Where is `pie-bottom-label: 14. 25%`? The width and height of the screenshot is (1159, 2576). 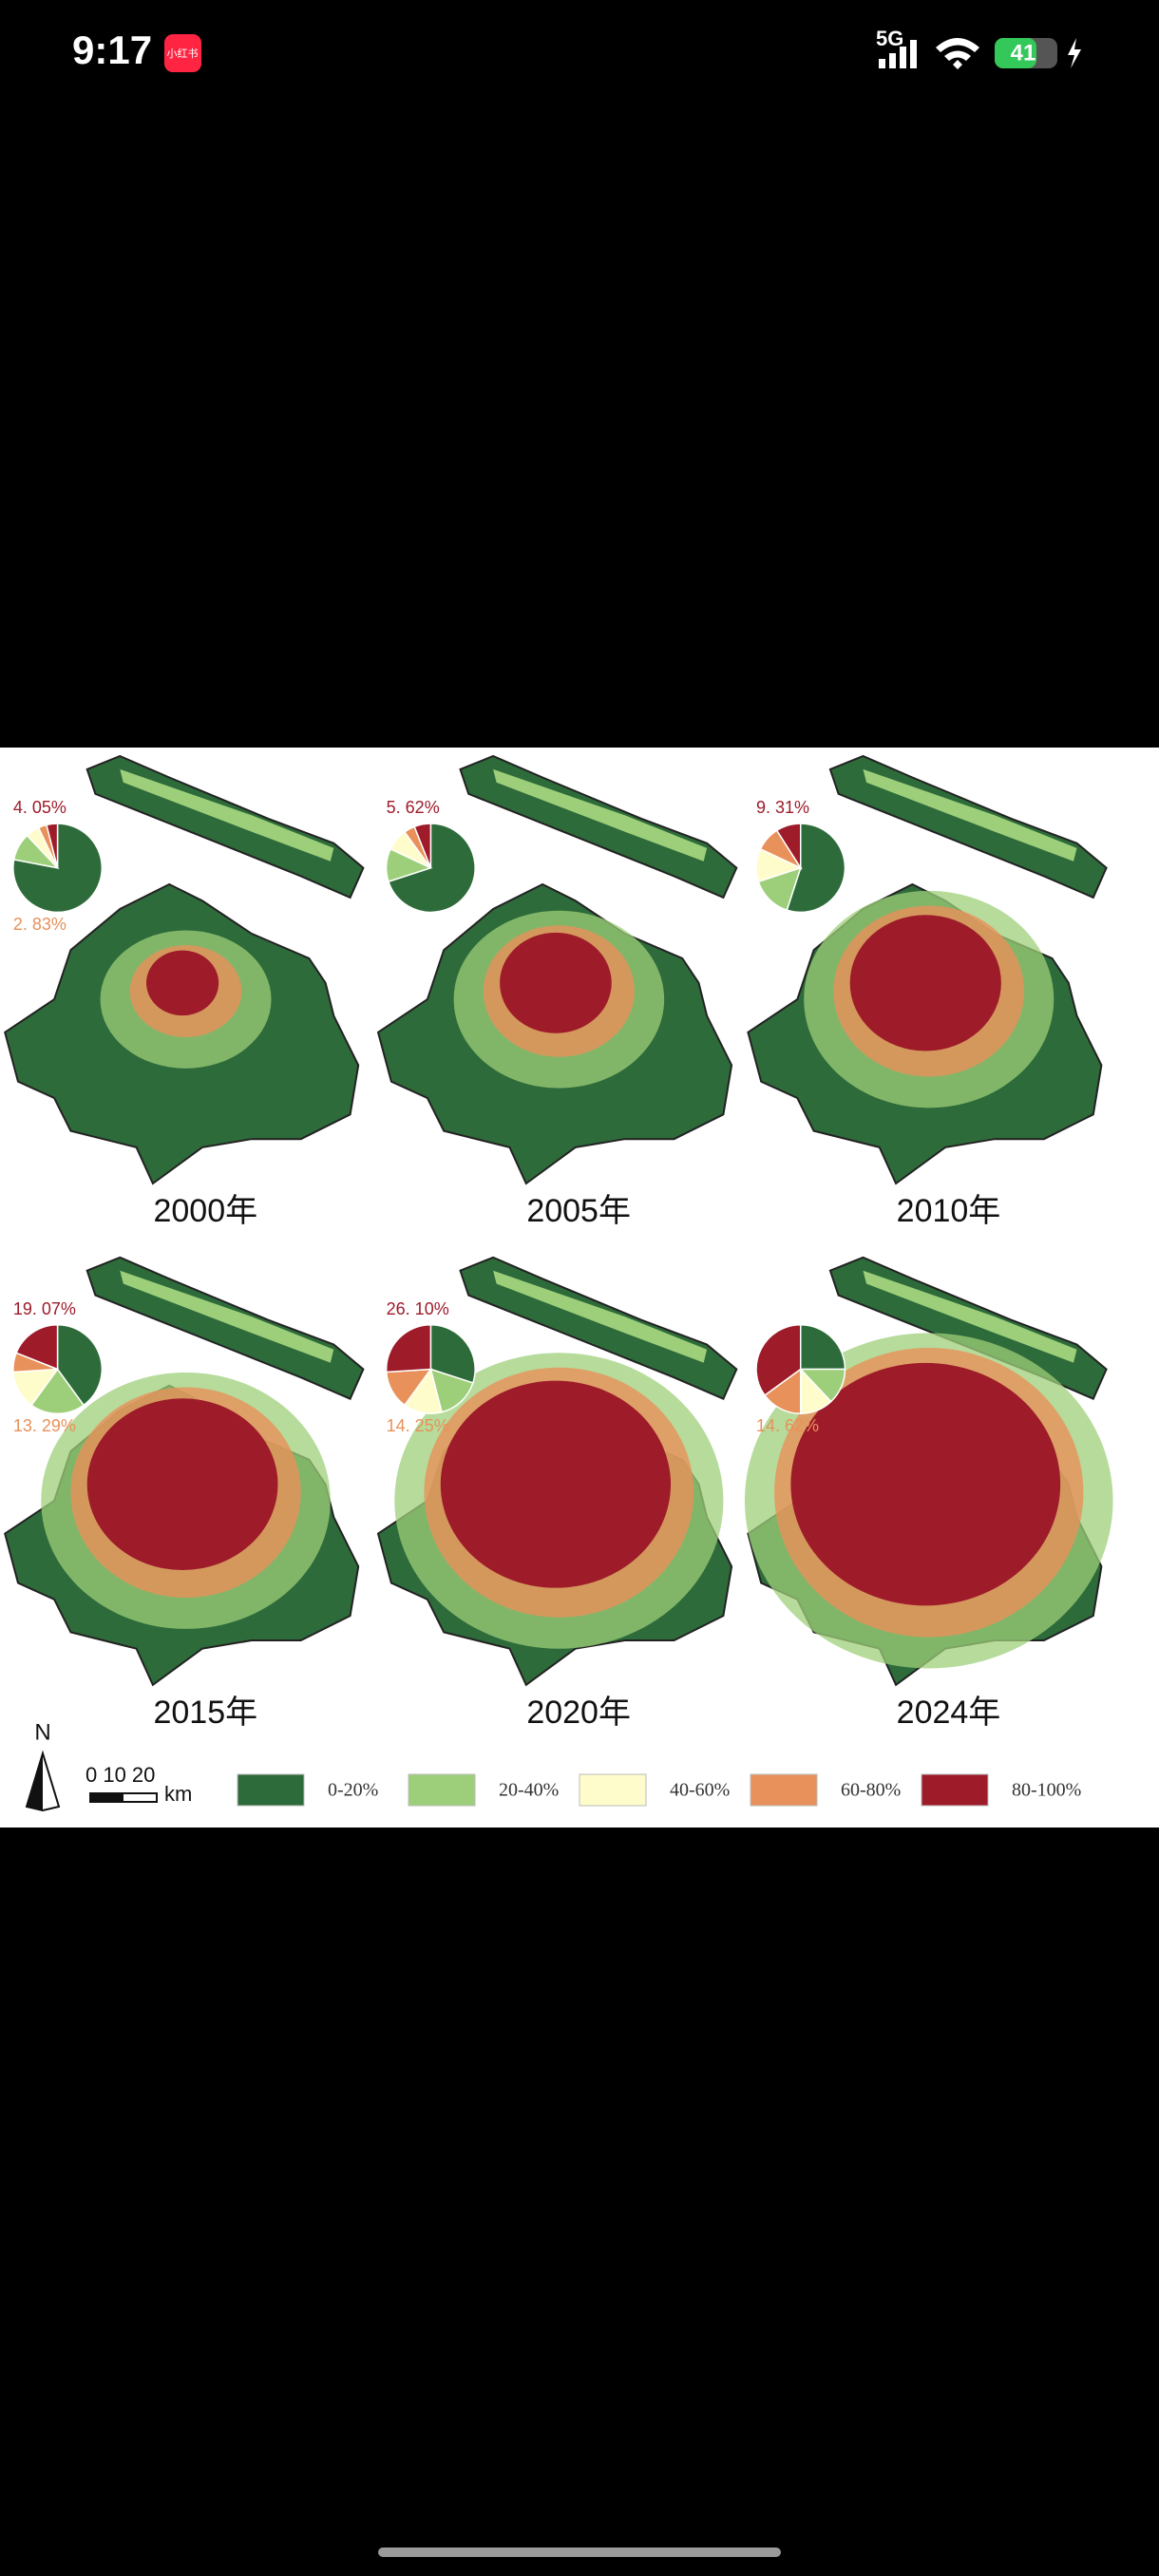 pie-bottom-label: 14. 25% is located at coordinates (418, 1425).